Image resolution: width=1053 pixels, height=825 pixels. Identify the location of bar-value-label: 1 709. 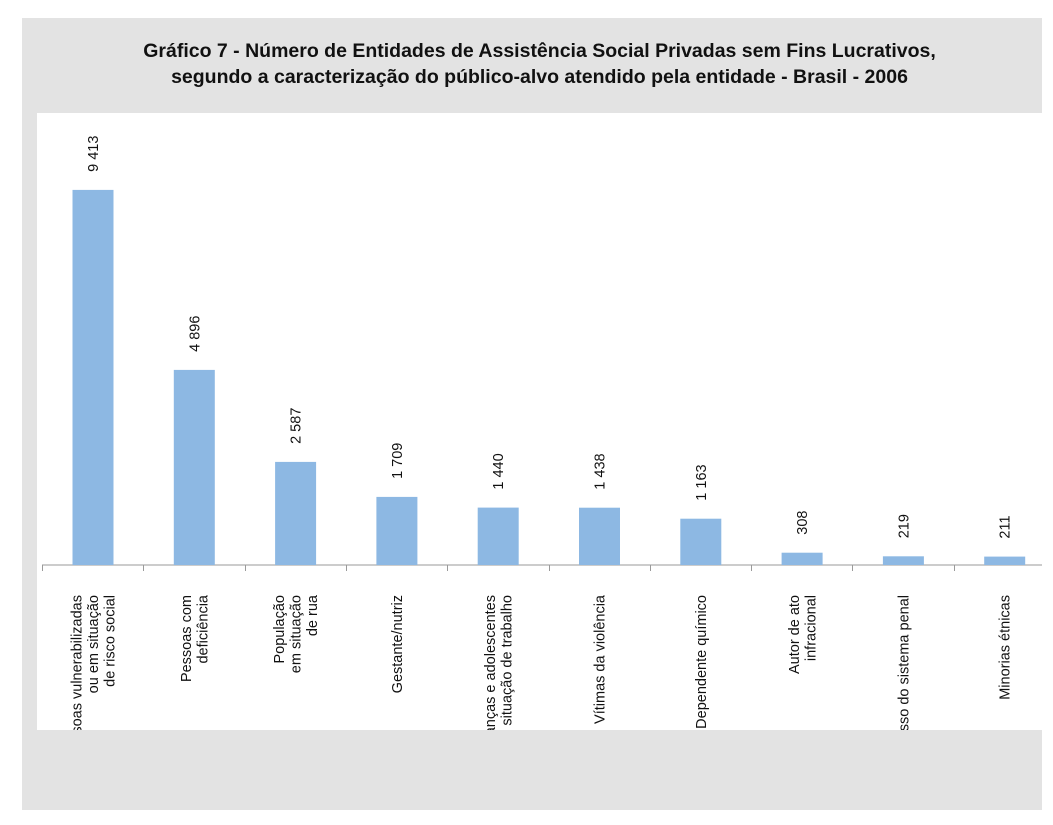
(398, 461).